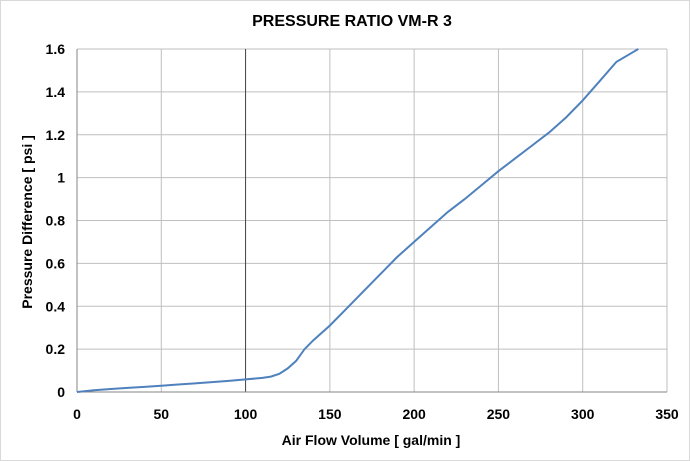  I want to click on x-axis-label: Air Flow Volume [ gal/min ], so click(371, 440).